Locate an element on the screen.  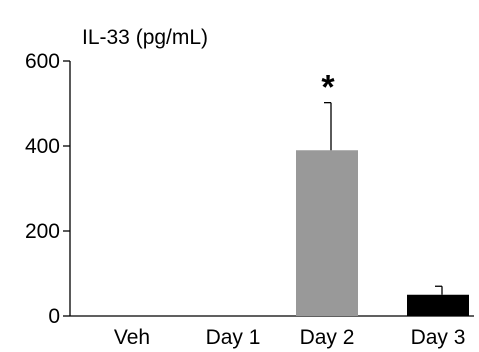
x-tick-label: Veh is located at coordinates (132, 337).